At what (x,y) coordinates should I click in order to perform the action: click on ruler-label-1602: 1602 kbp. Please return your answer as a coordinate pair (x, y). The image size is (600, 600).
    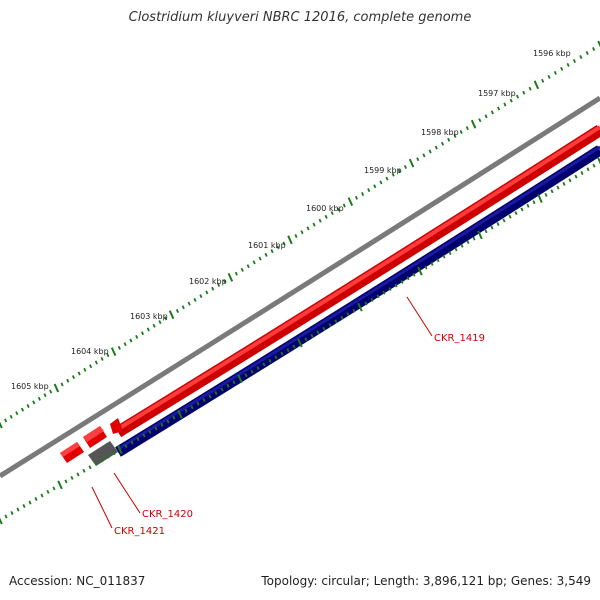
    Looking at the image, I should click on (208, 281).